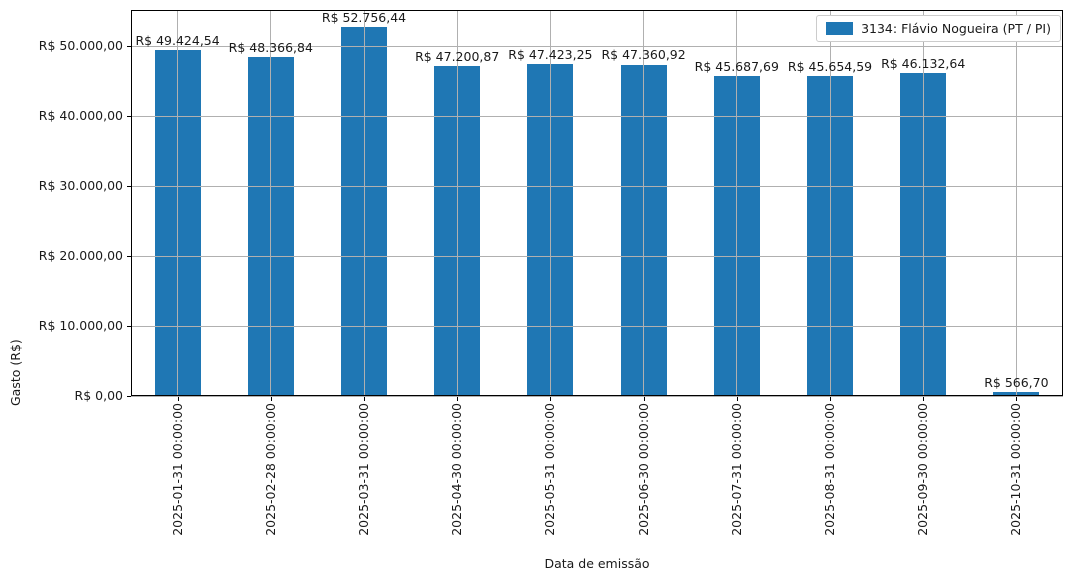 This screenshot has width=1072, height=580. Describe the element at coordinates (923, 469) in the screenshot. I see `x-tick-label: 2025-09-30 00:00:00` at that location.